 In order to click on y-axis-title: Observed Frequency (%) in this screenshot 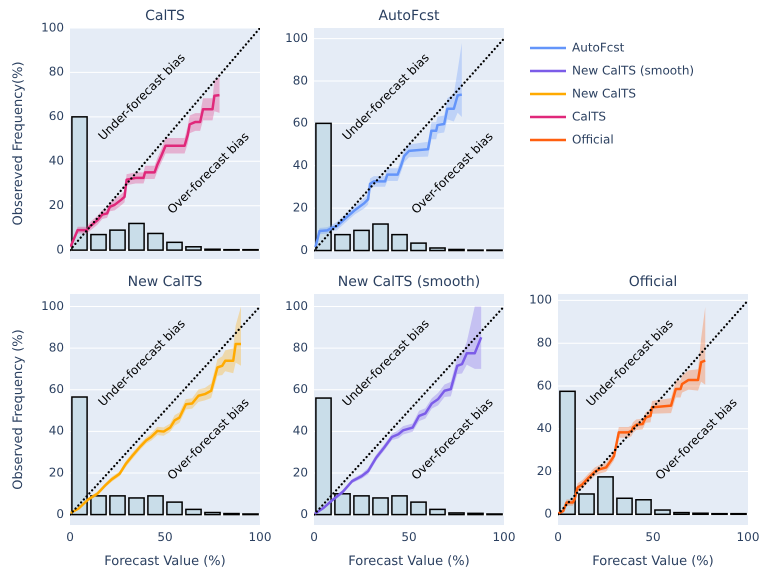, I will do `click(18, 409)`.